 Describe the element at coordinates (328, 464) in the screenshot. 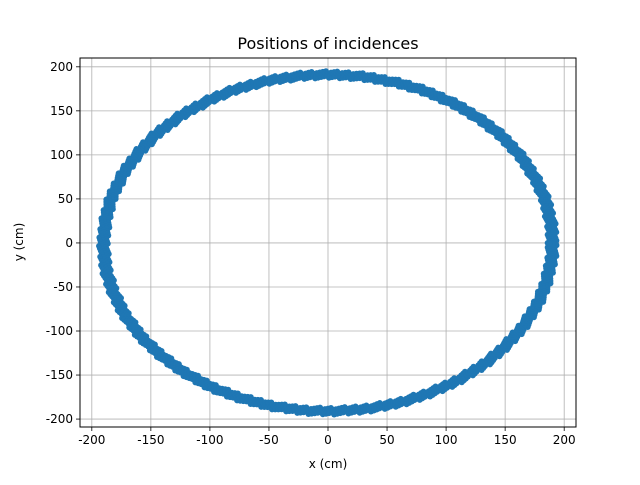

I see `x-axis-label: x (cm)` at that location.